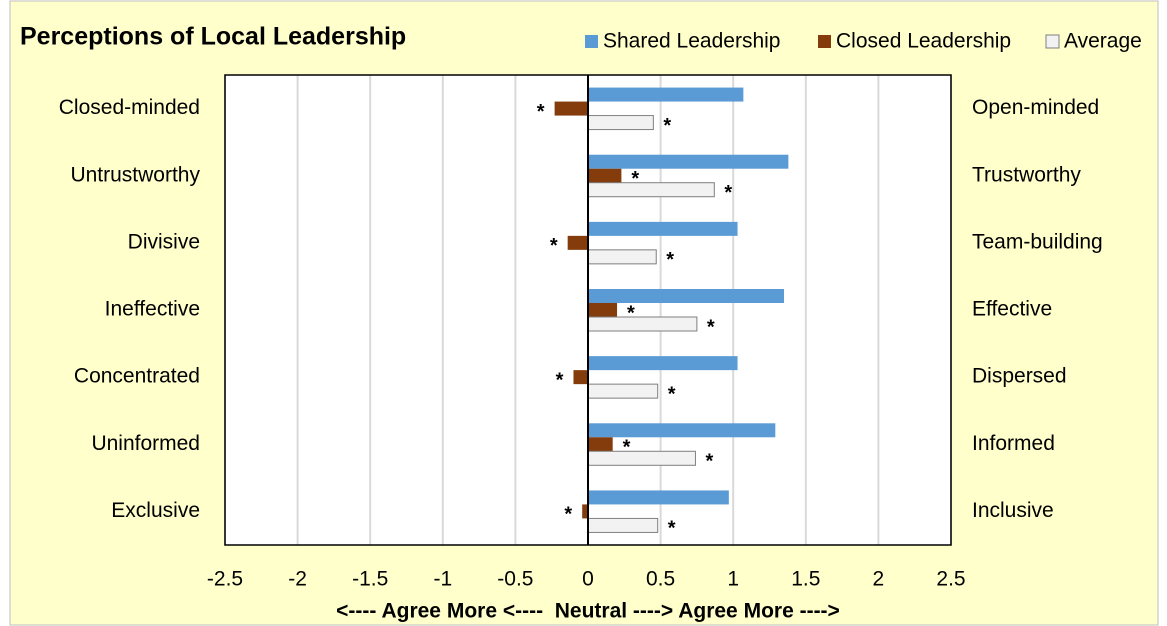  What do you see at coordinates (515, 579) in the screenshot?
I see `x-tick-label: -0.5` at bounding box center [515, 579].